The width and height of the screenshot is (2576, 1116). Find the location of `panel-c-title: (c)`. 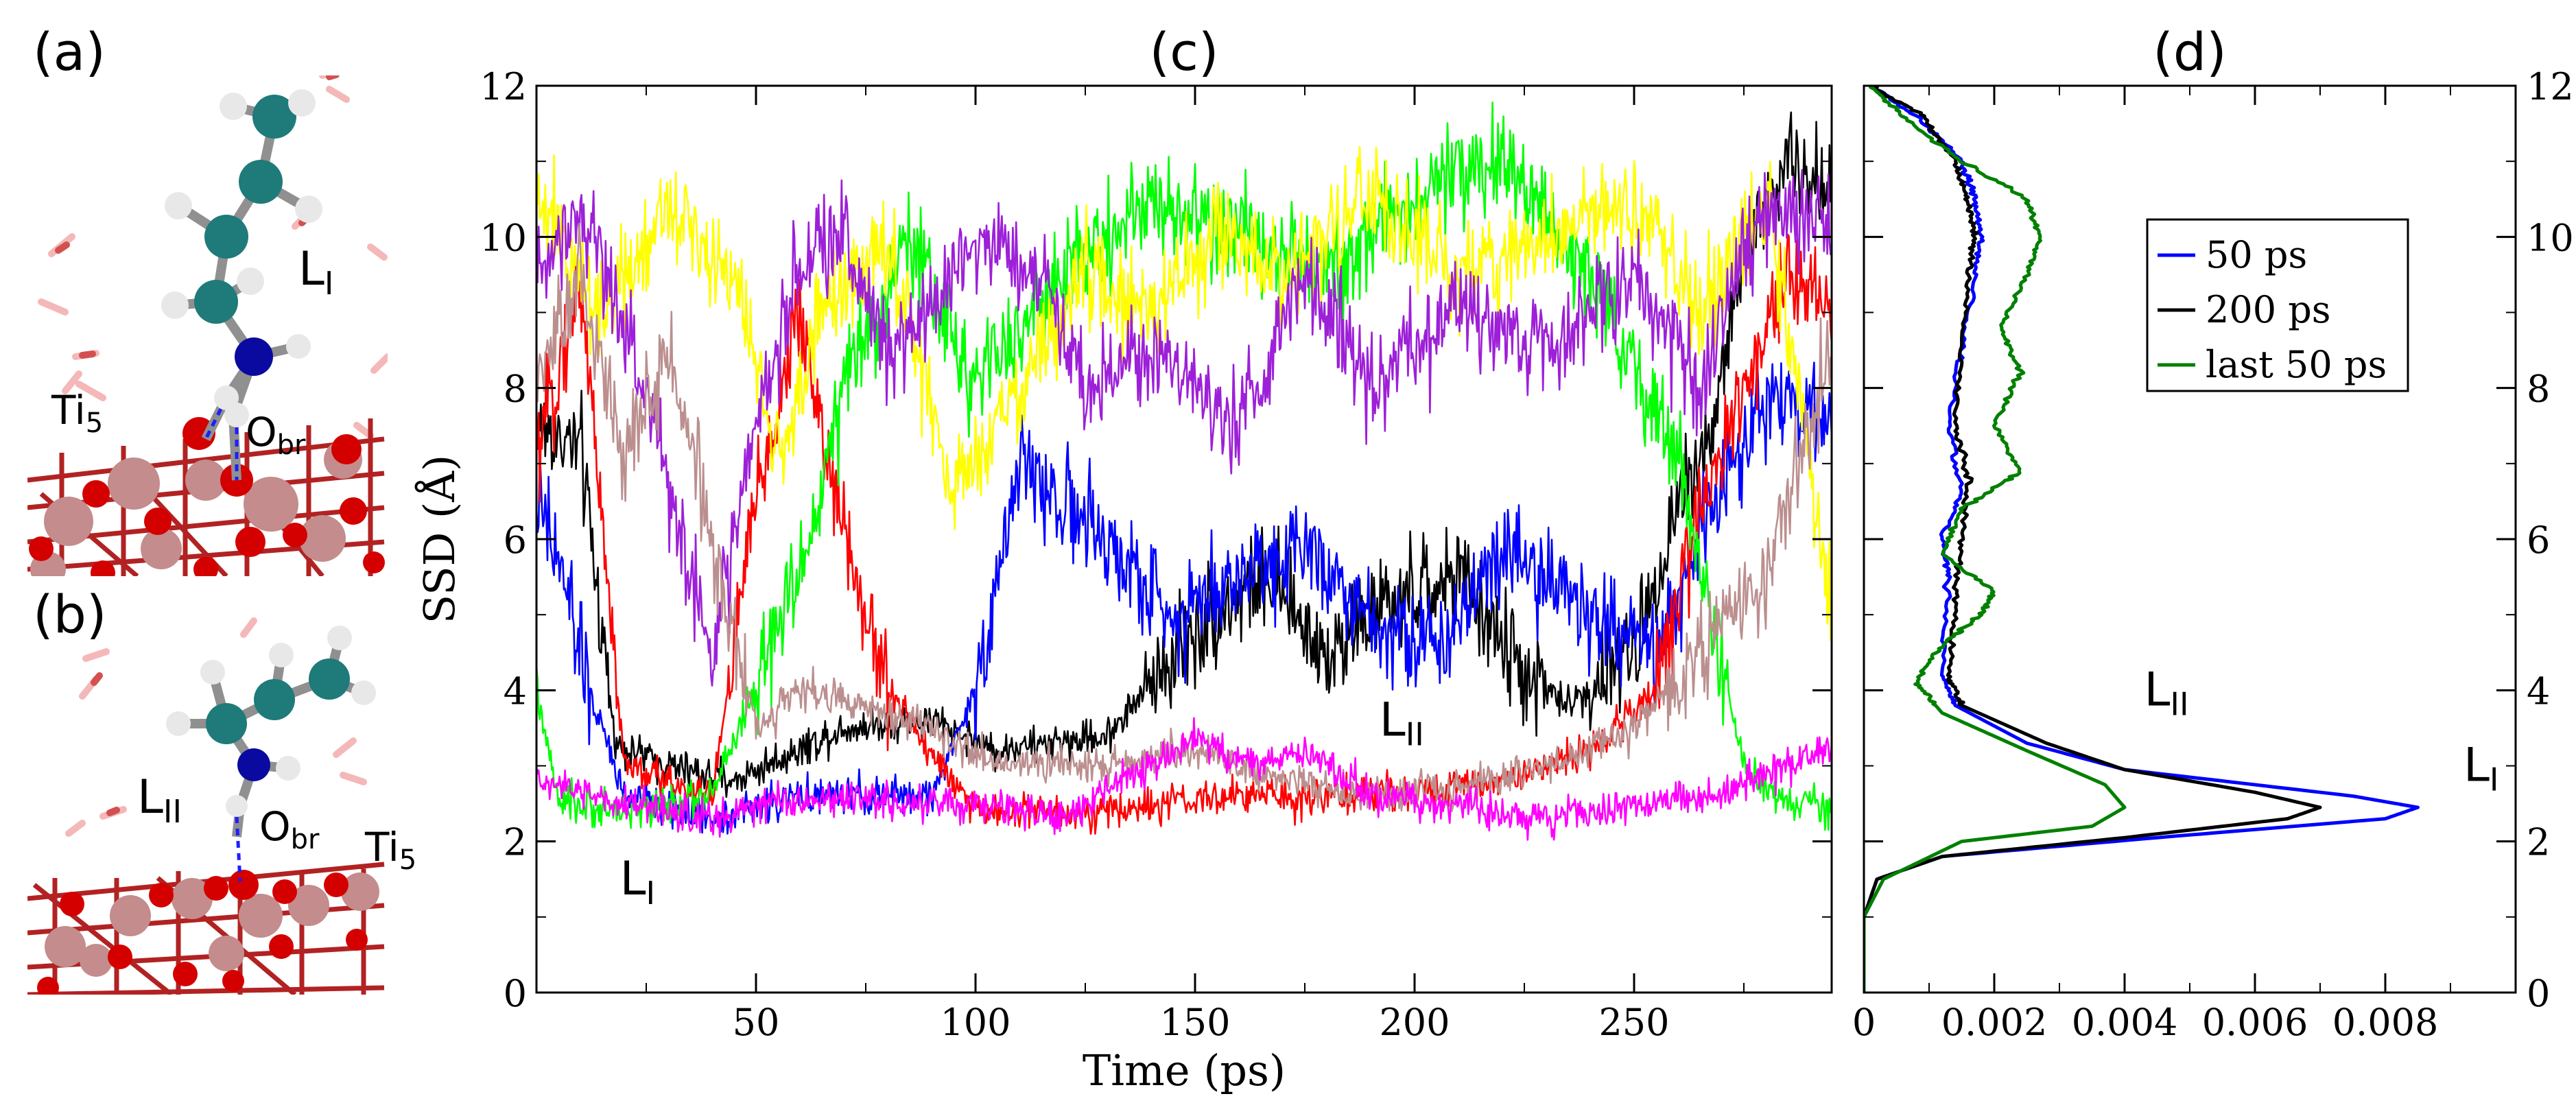

panel-c-title: (c) is located at coordinates (1183, 51).